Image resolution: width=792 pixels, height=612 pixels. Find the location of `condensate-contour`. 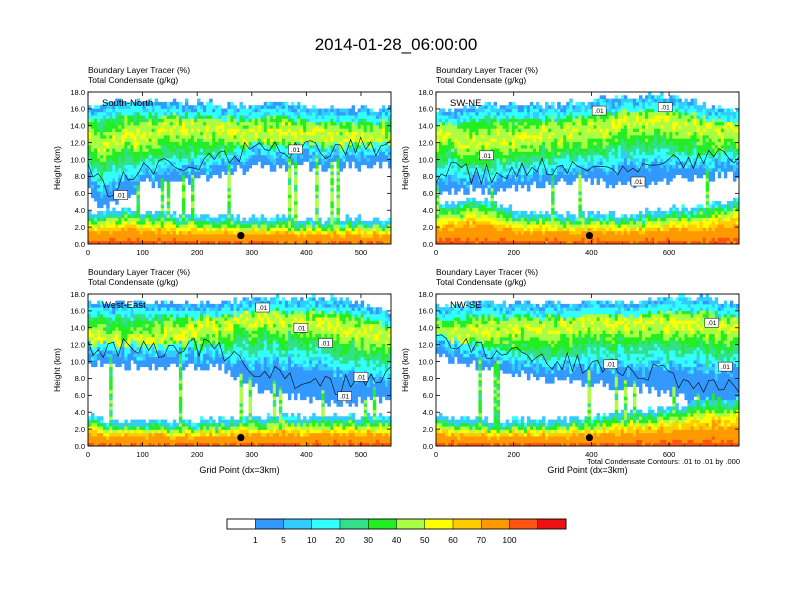

condensate-contour is located at coordinates (239, 167).